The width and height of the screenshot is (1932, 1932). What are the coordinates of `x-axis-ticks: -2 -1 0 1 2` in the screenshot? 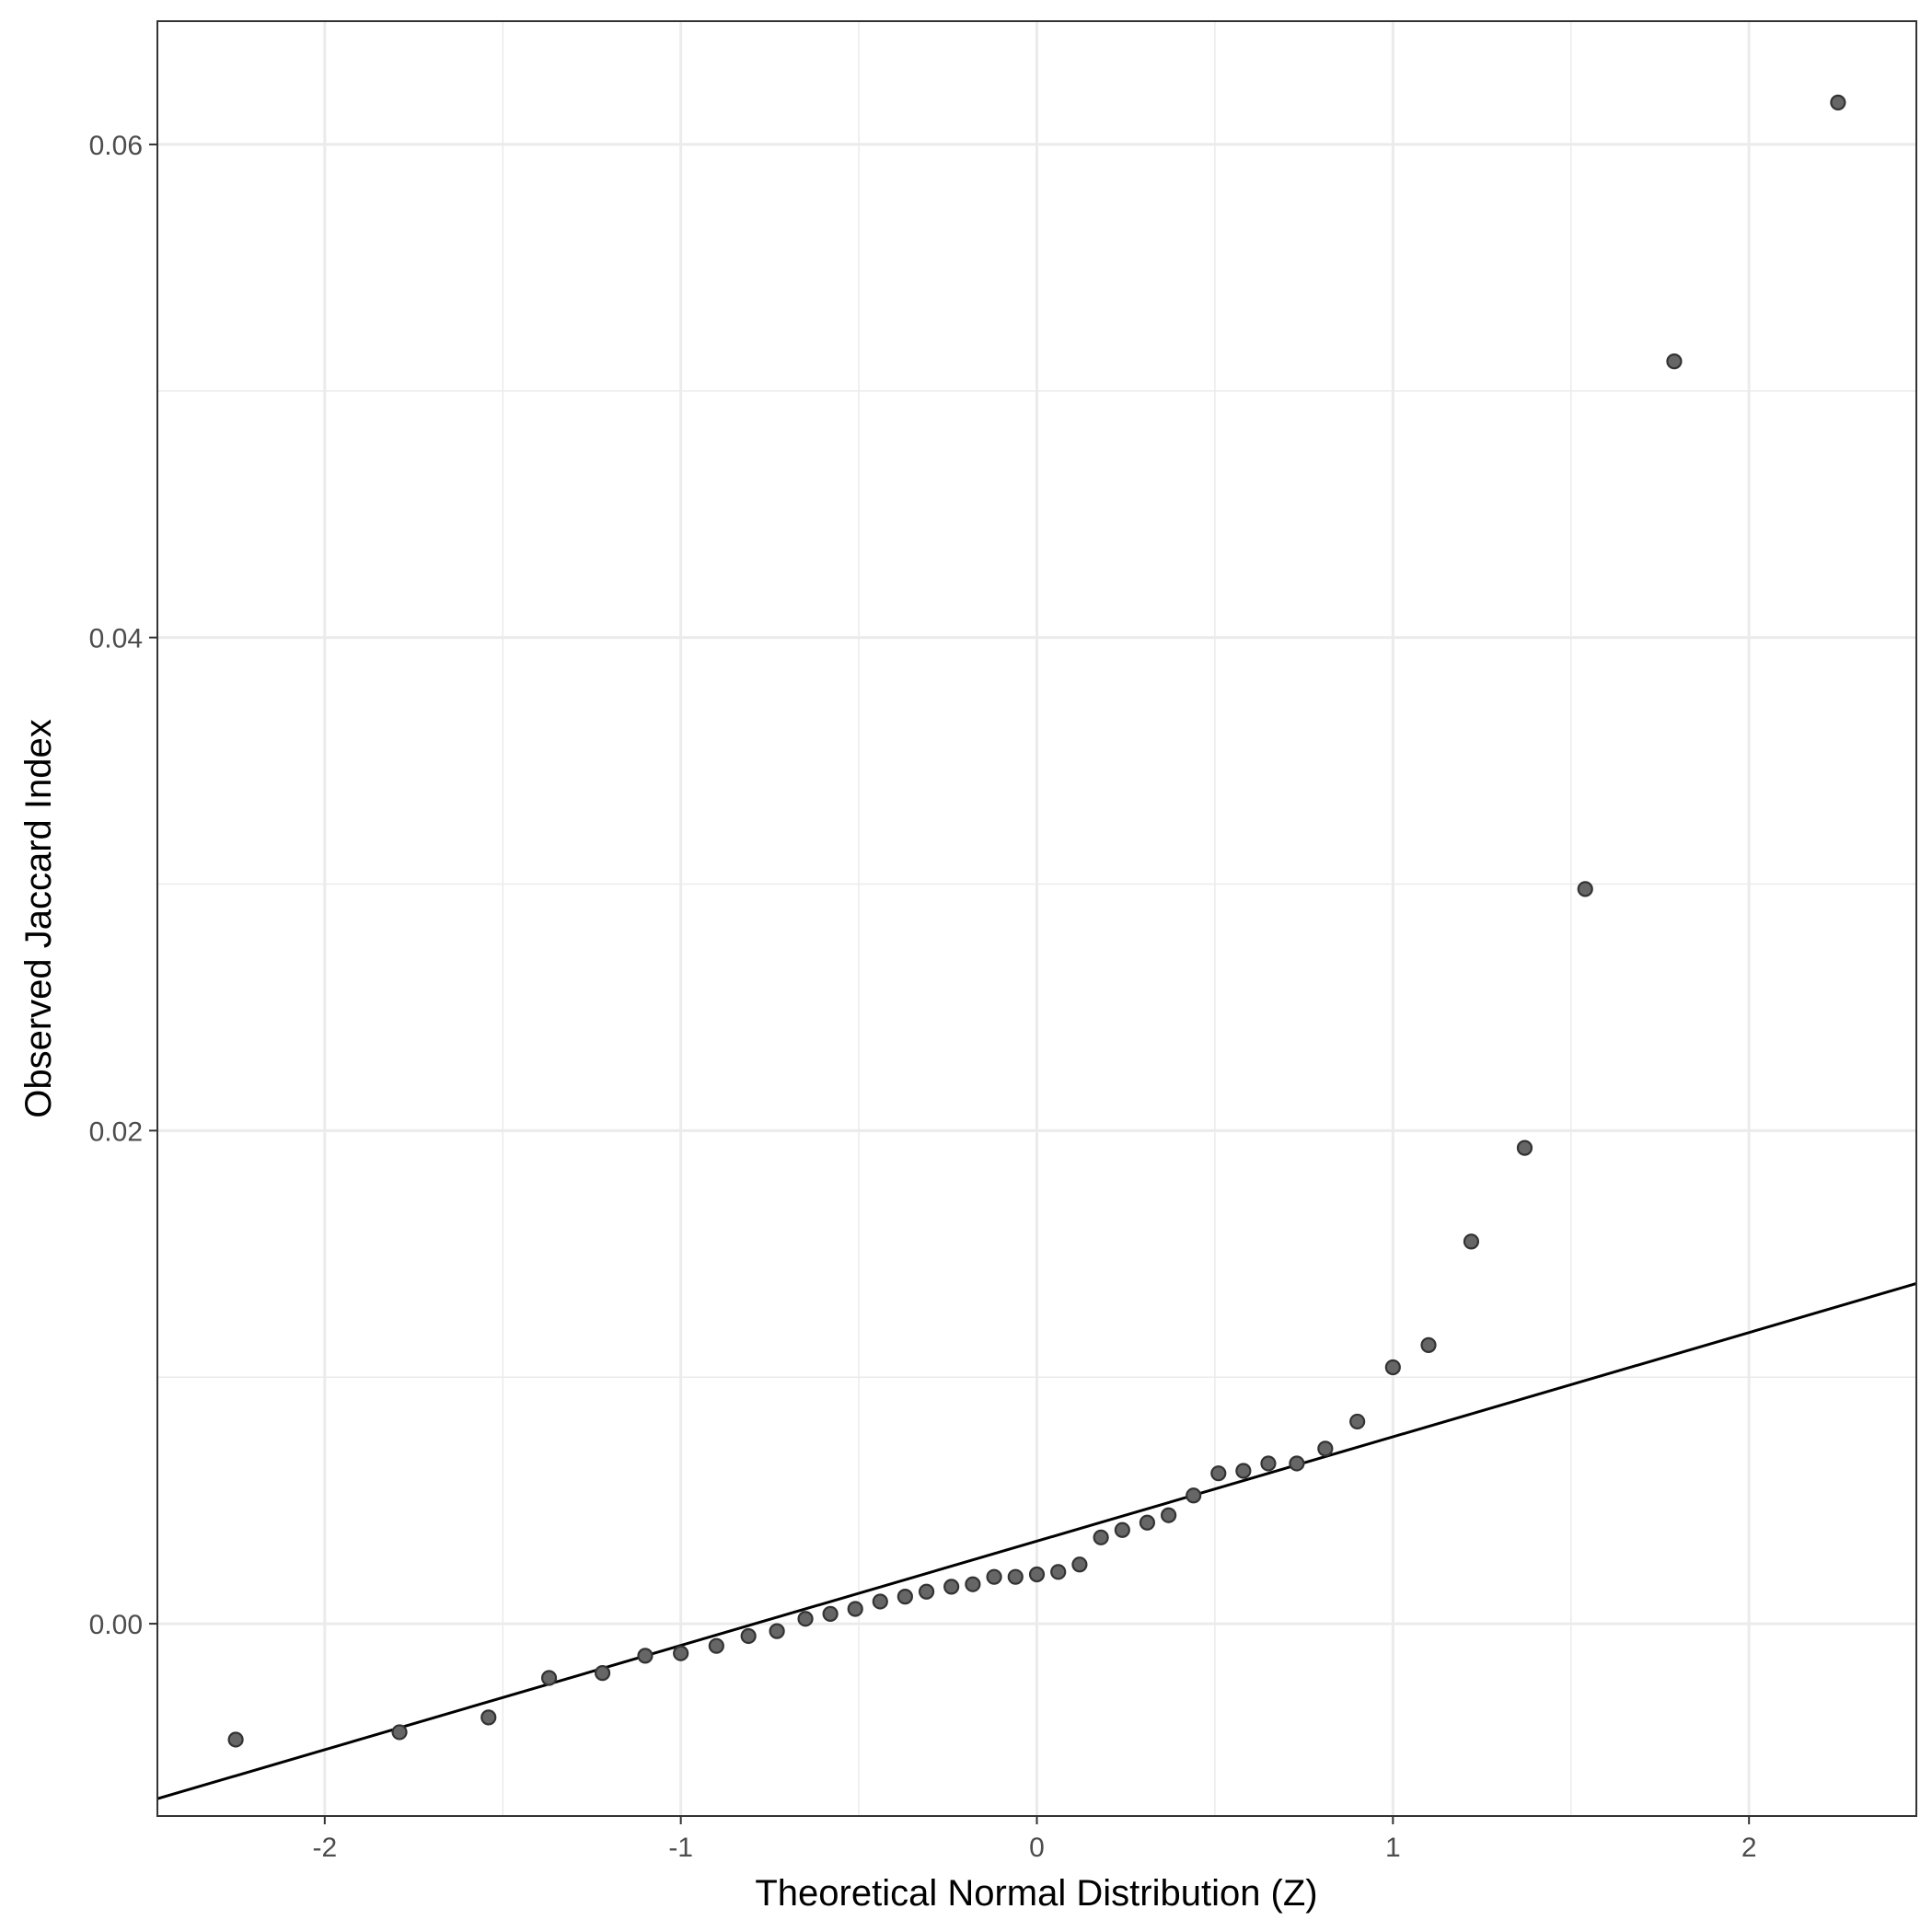 It's located at (1035, 1840).